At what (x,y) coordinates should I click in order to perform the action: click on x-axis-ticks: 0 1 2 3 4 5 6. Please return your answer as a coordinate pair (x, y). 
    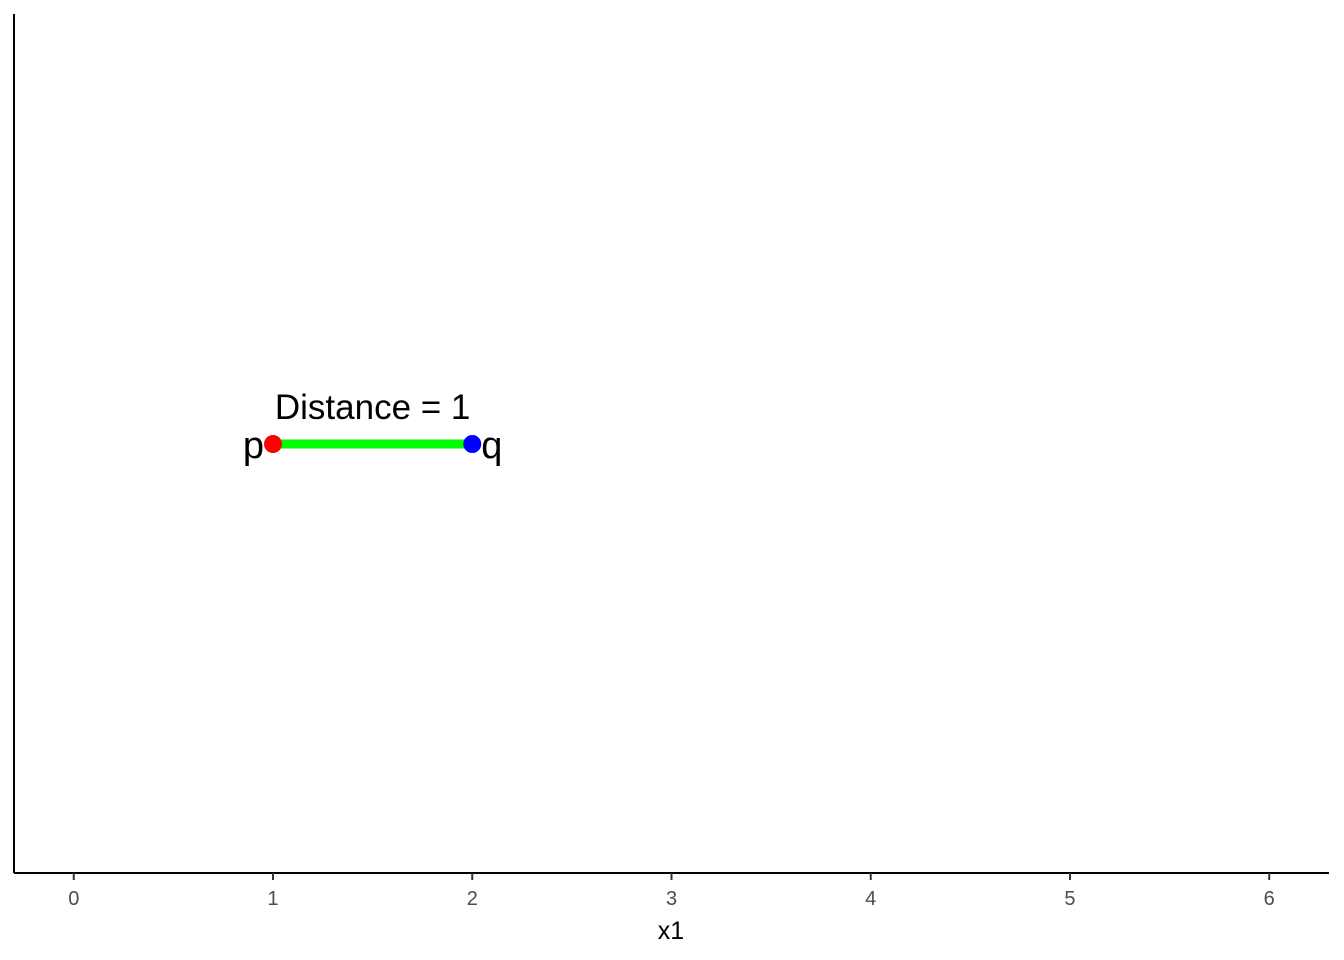
    Looking at the image, I should click on (671, 891).